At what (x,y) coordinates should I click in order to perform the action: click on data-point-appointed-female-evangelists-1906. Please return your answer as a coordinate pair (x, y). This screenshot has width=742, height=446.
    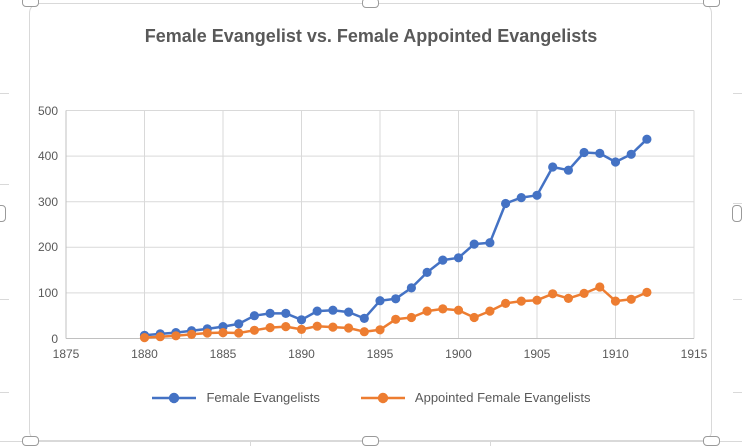
    Looking at the image, I should click on (553, 294).